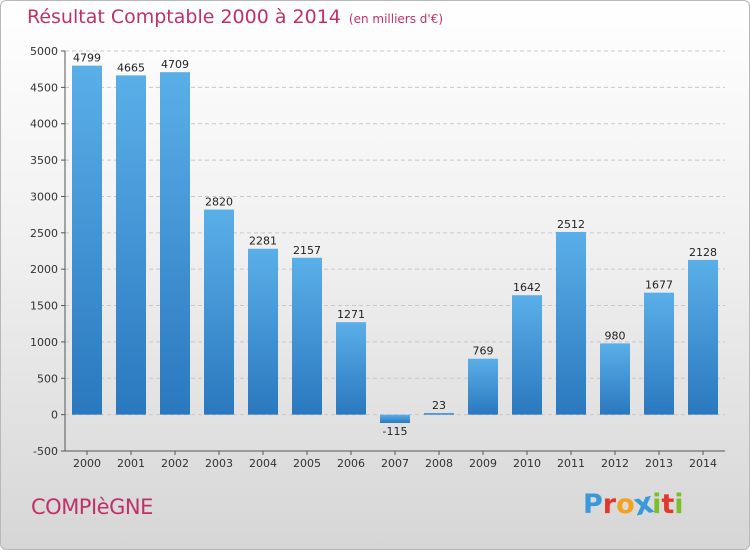 This screenshot has width=750, height=550. I want to click on x-tick-label: 2009, so click(483, 463).